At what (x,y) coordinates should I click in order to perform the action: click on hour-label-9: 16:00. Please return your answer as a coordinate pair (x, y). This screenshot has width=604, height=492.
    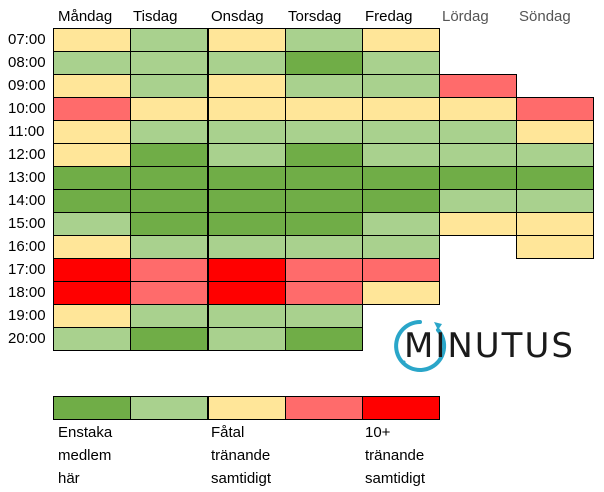
    Looking at the image, I should click on (27, 246).